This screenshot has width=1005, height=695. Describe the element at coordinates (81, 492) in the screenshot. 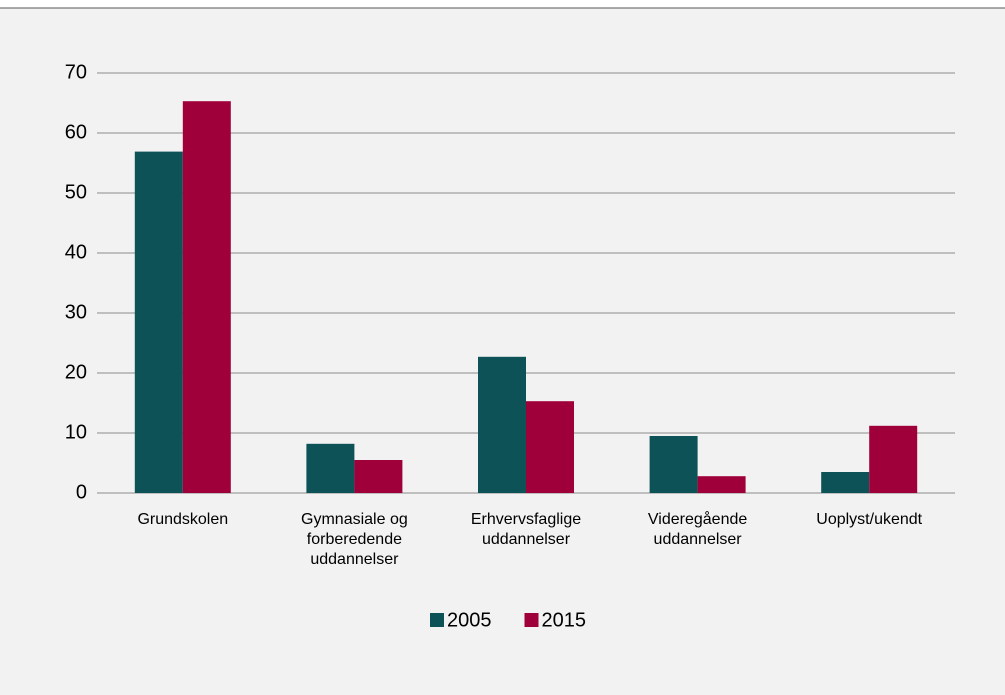

I see `y-tick-label: 0` at that location.